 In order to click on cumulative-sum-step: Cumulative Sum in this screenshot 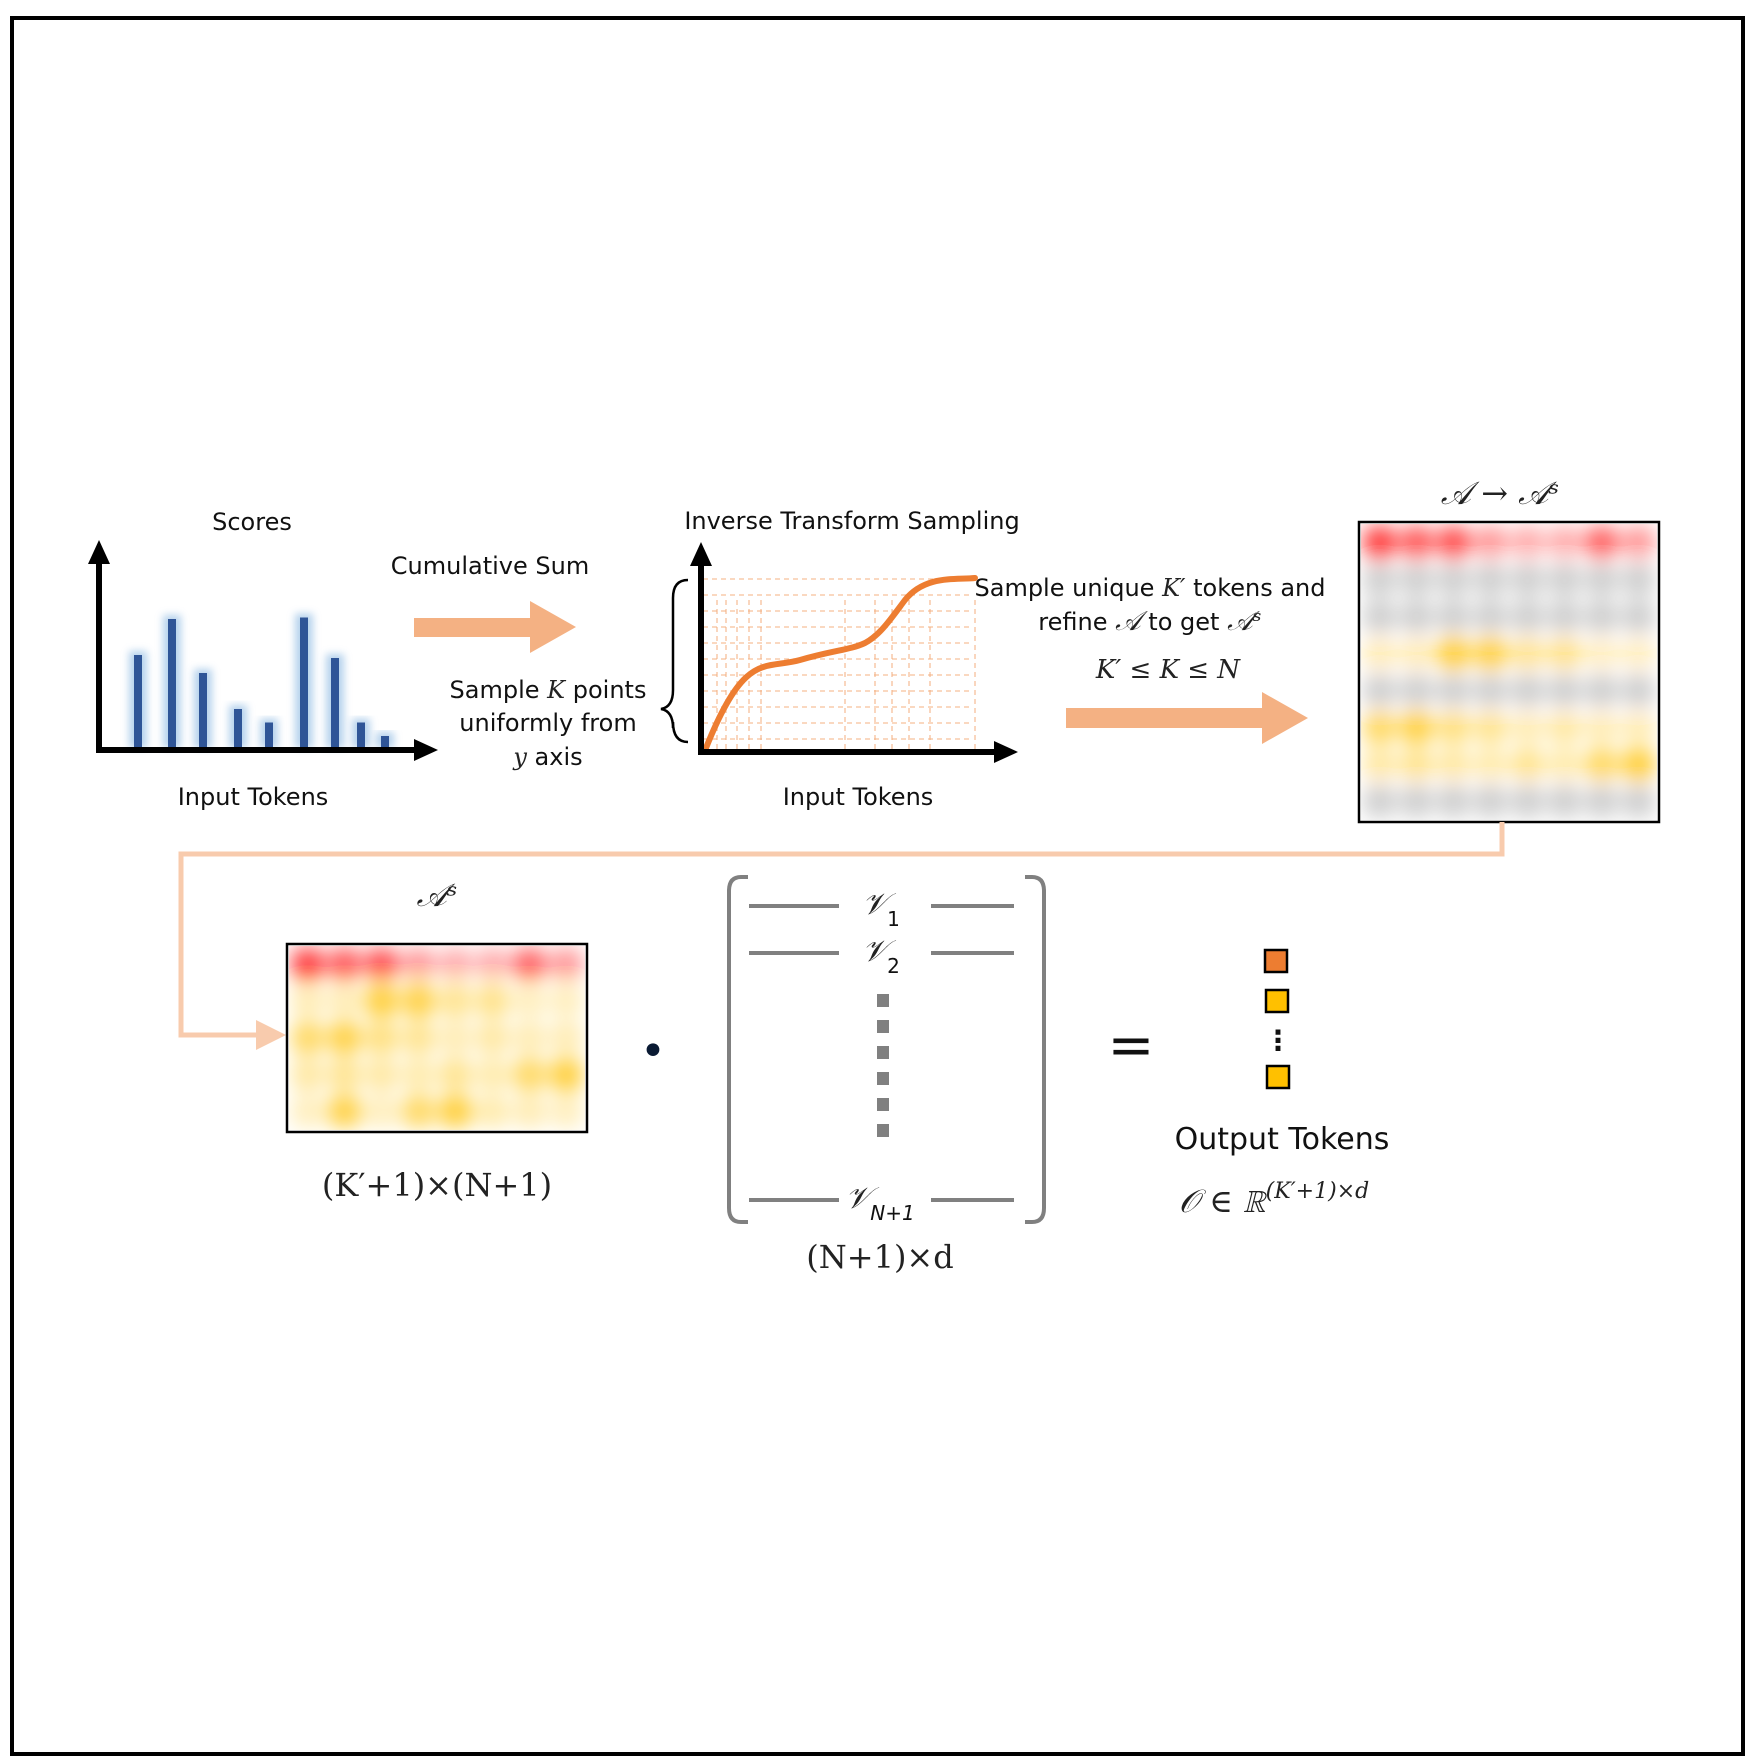, I will do `click(490, 602)`.